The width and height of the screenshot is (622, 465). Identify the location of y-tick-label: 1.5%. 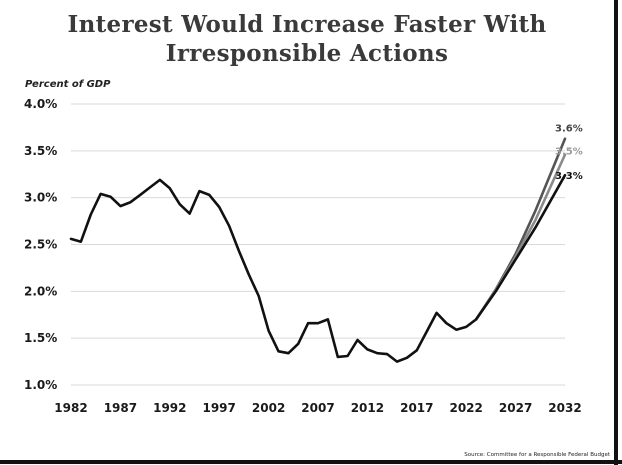
(40, 338).